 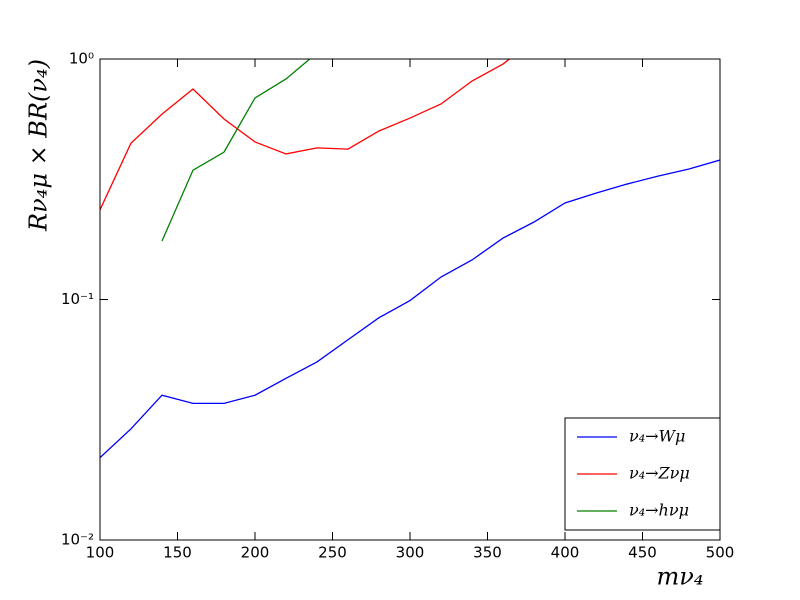 I want to click on legend-label: ν₄→Wμ, so click(x=657, y=436).